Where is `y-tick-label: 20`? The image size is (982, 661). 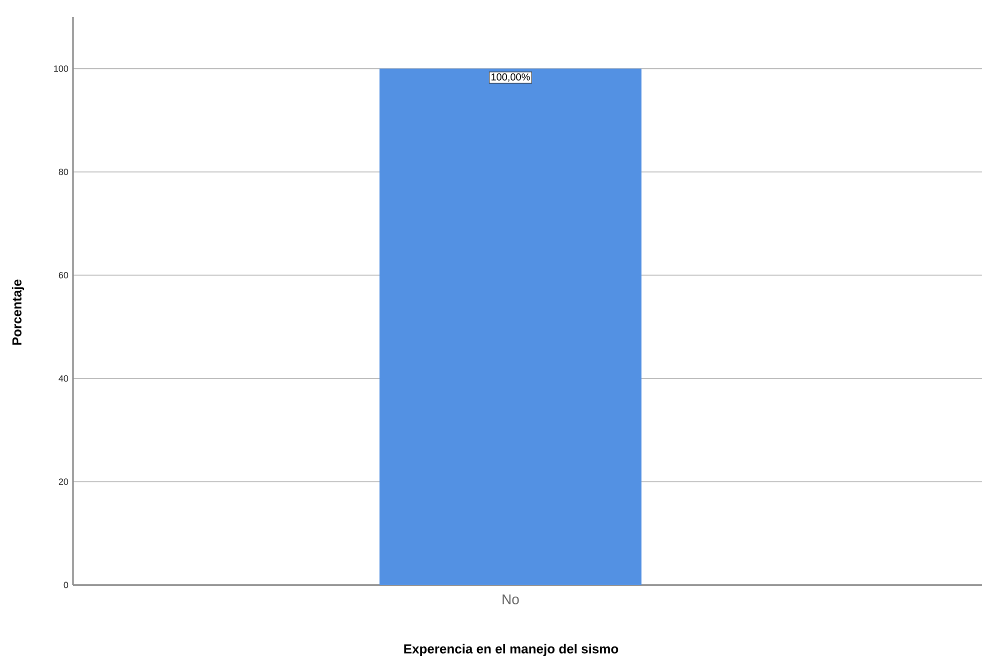 y-tick-label: 20 is located at coordinates (63, 481).